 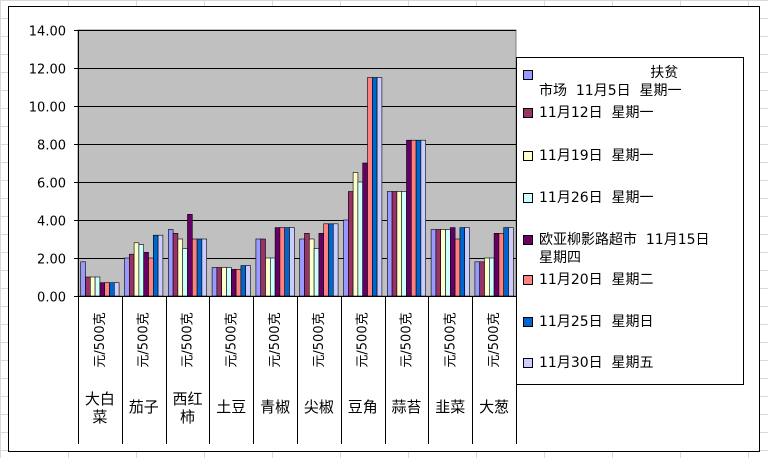 What do you see at coordinates (187, 417) in the screenshot?
I see `category-label: 柿` at bounding box center [187, 417].